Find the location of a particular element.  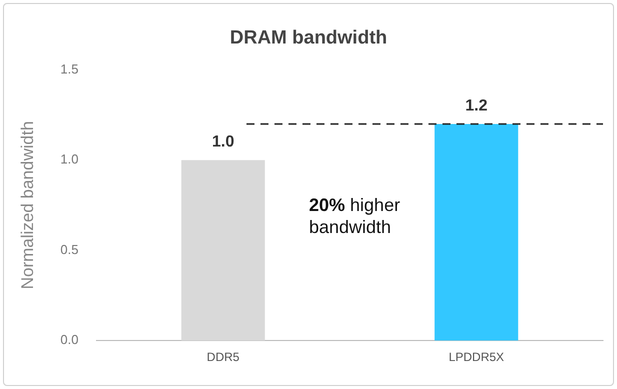

y-tick-label: 0.5 is located at coordinates (69, 249).